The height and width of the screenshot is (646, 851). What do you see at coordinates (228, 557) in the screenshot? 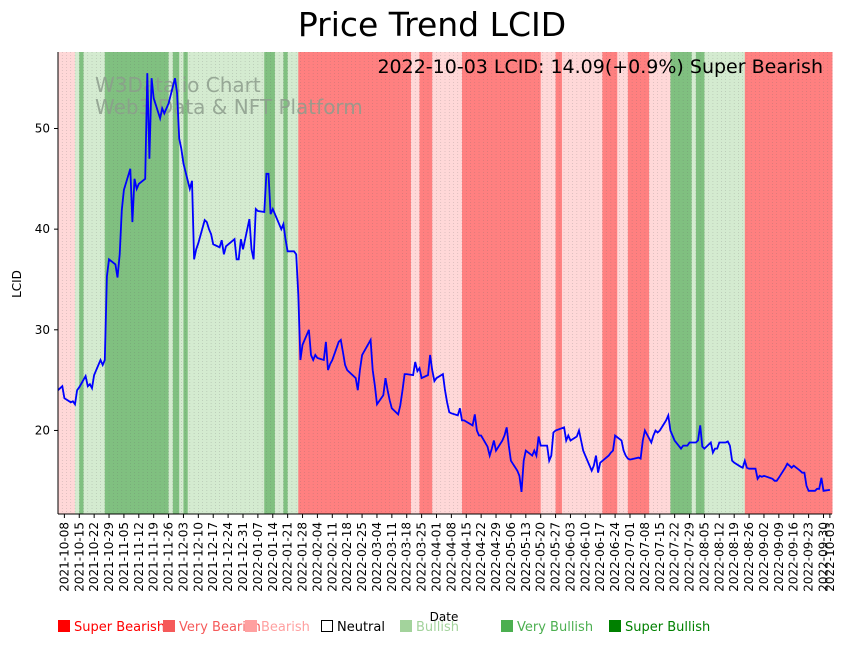
I see `x-tick-label: 2021-12-24` at bounding box center [228, 557].